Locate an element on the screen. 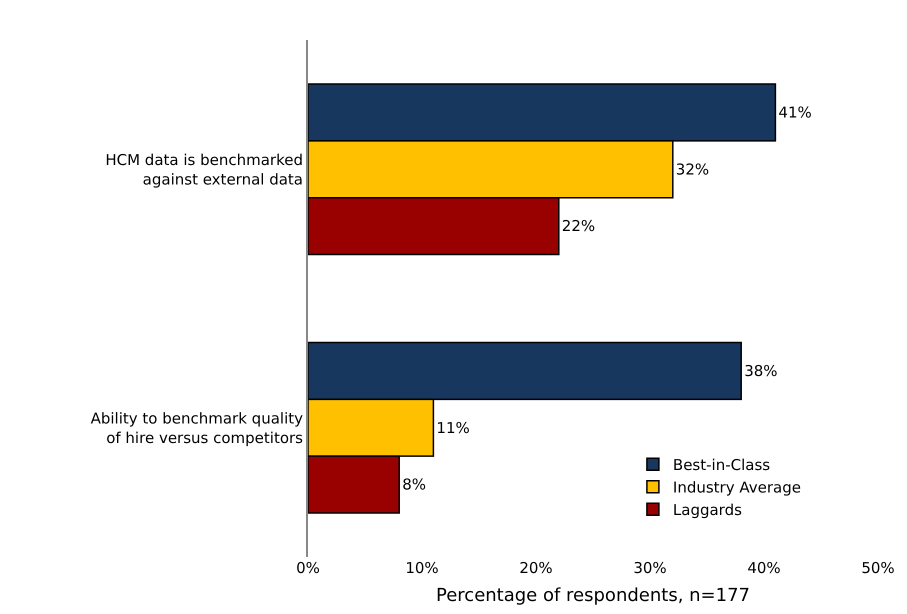 The image size is (907, 614). data-label: 32% is located at coordinates (693, 169).